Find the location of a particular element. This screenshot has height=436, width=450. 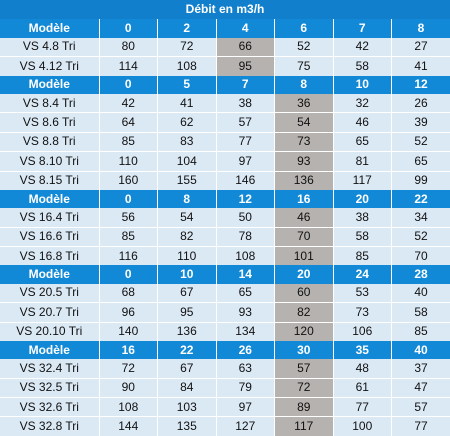

pressure-value-cell: 104 is located at coordinates (186, 161).